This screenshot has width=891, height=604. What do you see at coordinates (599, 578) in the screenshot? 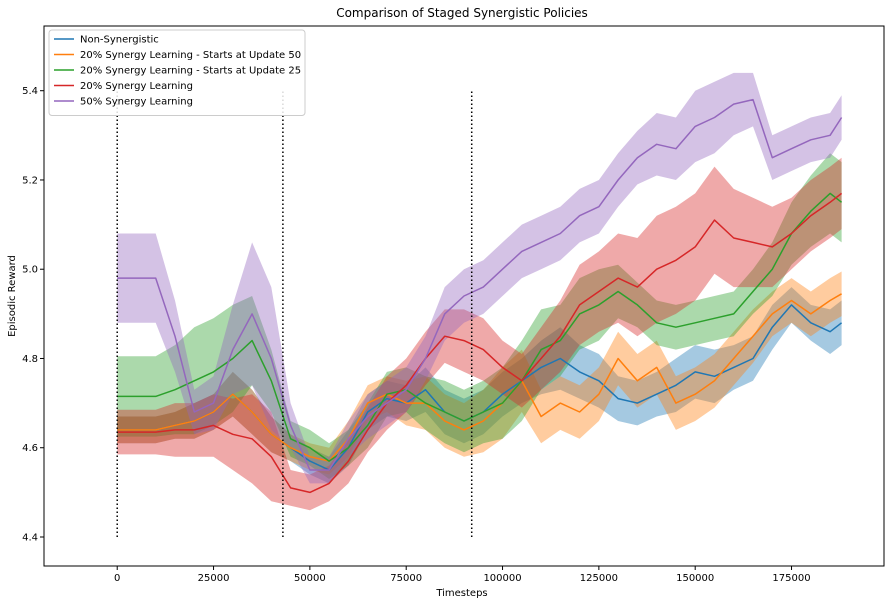
I see `x-tick-label: 125000` at bounding box center [599, 578].